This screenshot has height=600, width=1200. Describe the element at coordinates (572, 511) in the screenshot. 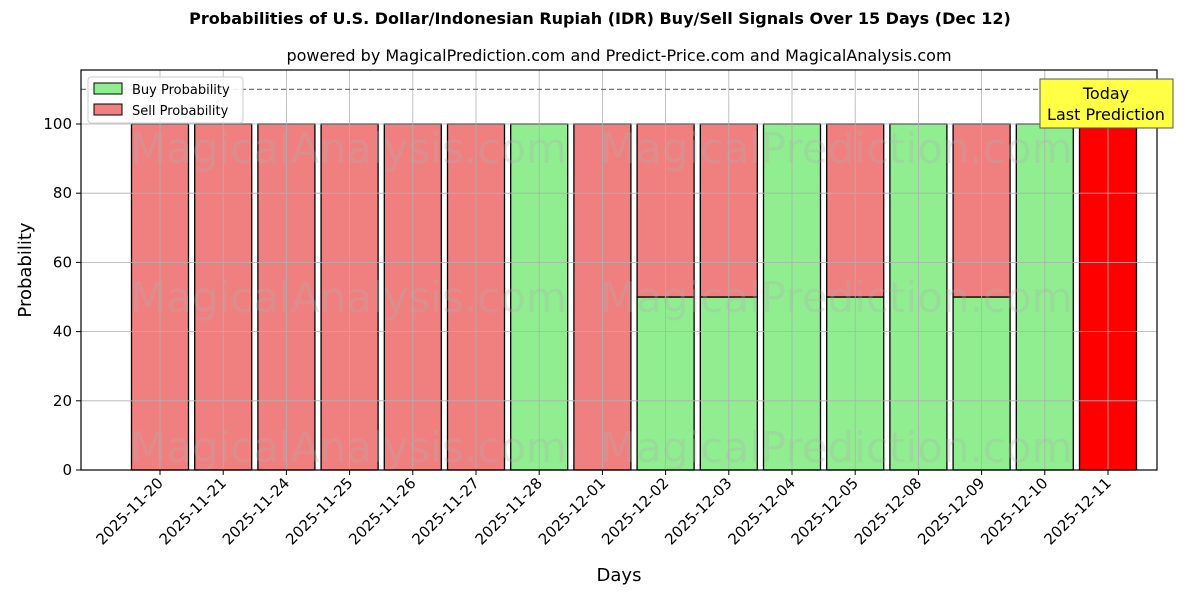

I see `x-tick-label: 2025-12-01` at that location.